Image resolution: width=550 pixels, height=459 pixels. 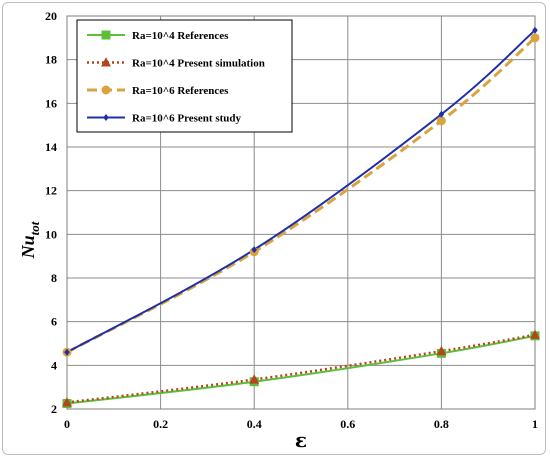 I want to click on legend-entry-label: Ra=10^4 References, so click(x=180, y=36).